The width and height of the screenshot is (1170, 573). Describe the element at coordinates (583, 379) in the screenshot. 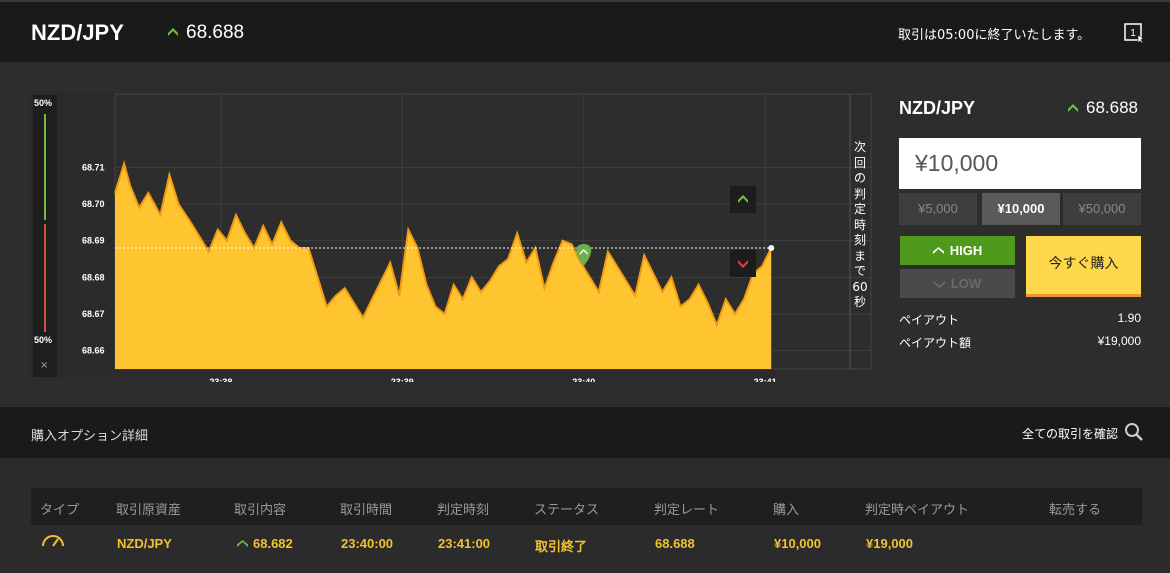

I see `x-tick-label: 23:40` at that location.